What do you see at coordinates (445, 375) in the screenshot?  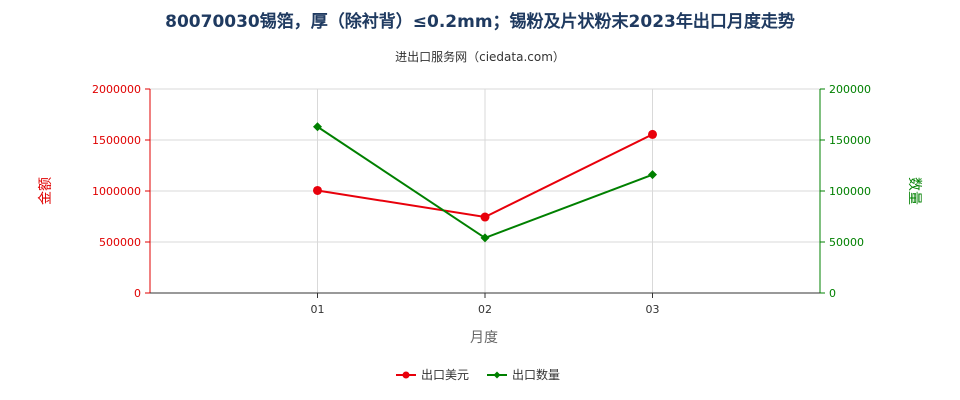 I see `legend-label: 出口美元` at bounding box center [445, 375].